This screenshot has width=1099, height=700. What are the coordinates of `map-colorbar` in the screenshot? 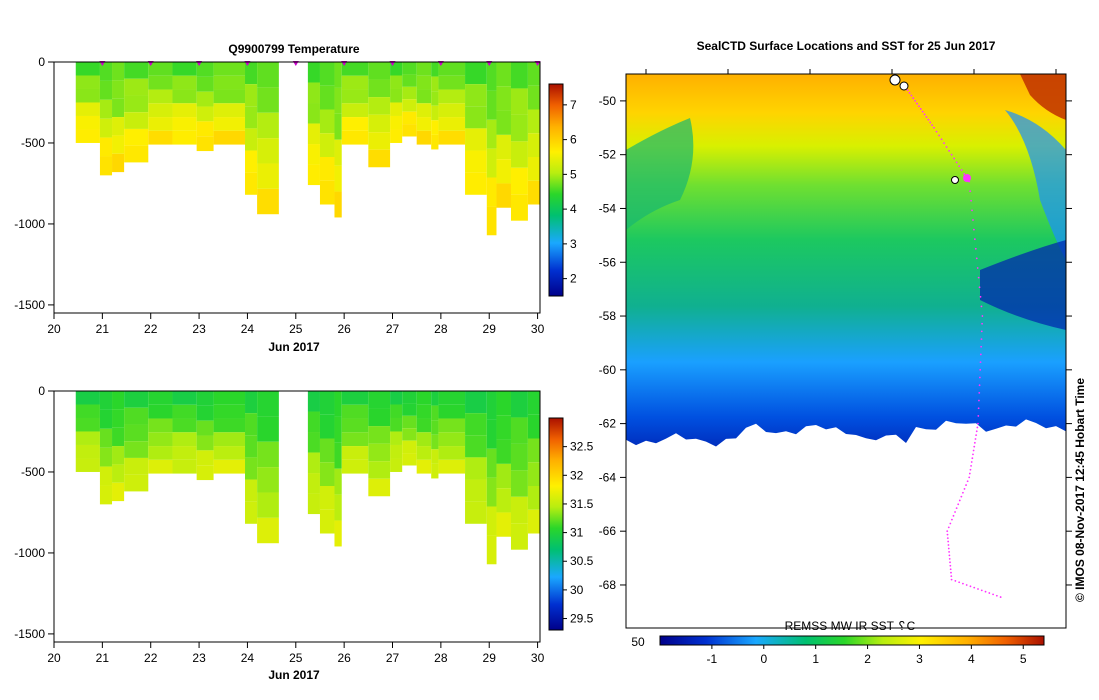 It's located at (852, 640).